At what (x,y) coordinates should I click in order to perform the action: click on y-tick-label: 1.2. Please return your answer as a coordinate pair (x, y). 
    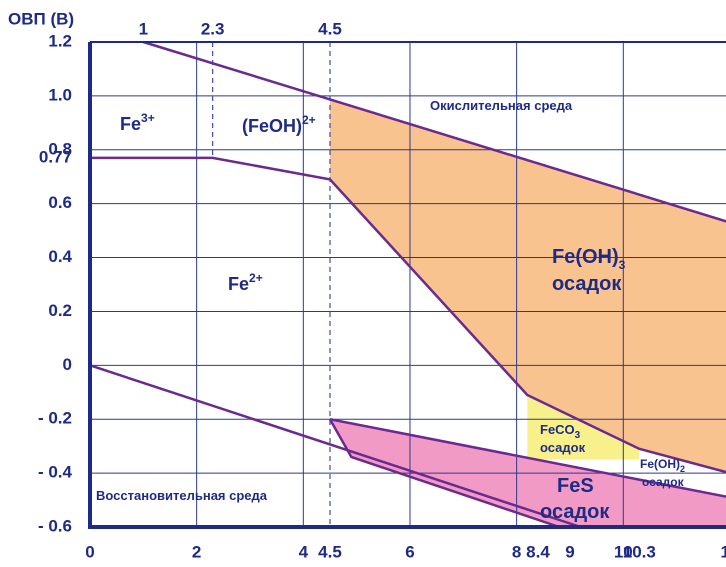
    Looking at the image, I should click on (60, 40).